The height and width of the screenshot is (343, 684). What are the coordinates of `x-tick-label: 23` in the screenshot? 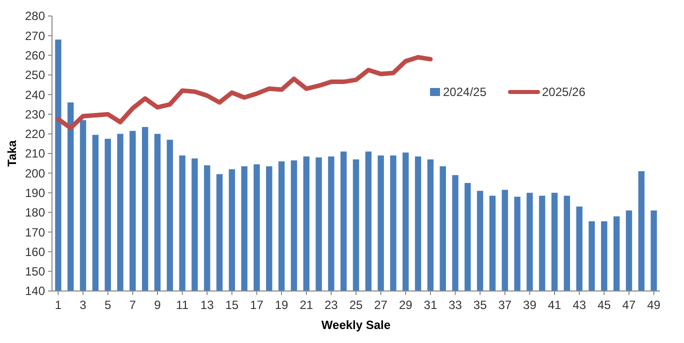 It's located at (331, 305).